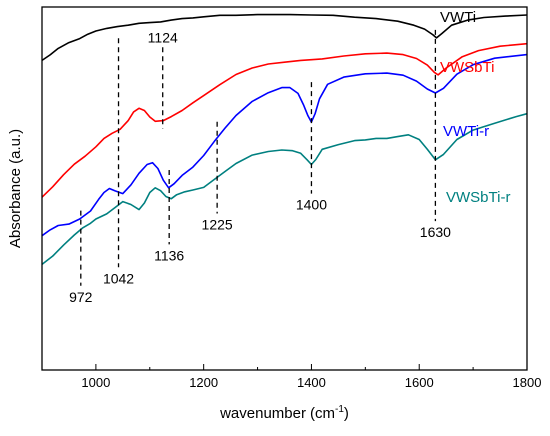  I want to click on series-label-layer: VWTi VWSbTi VWTi-r VWSbTi-r, so click(475, 107).